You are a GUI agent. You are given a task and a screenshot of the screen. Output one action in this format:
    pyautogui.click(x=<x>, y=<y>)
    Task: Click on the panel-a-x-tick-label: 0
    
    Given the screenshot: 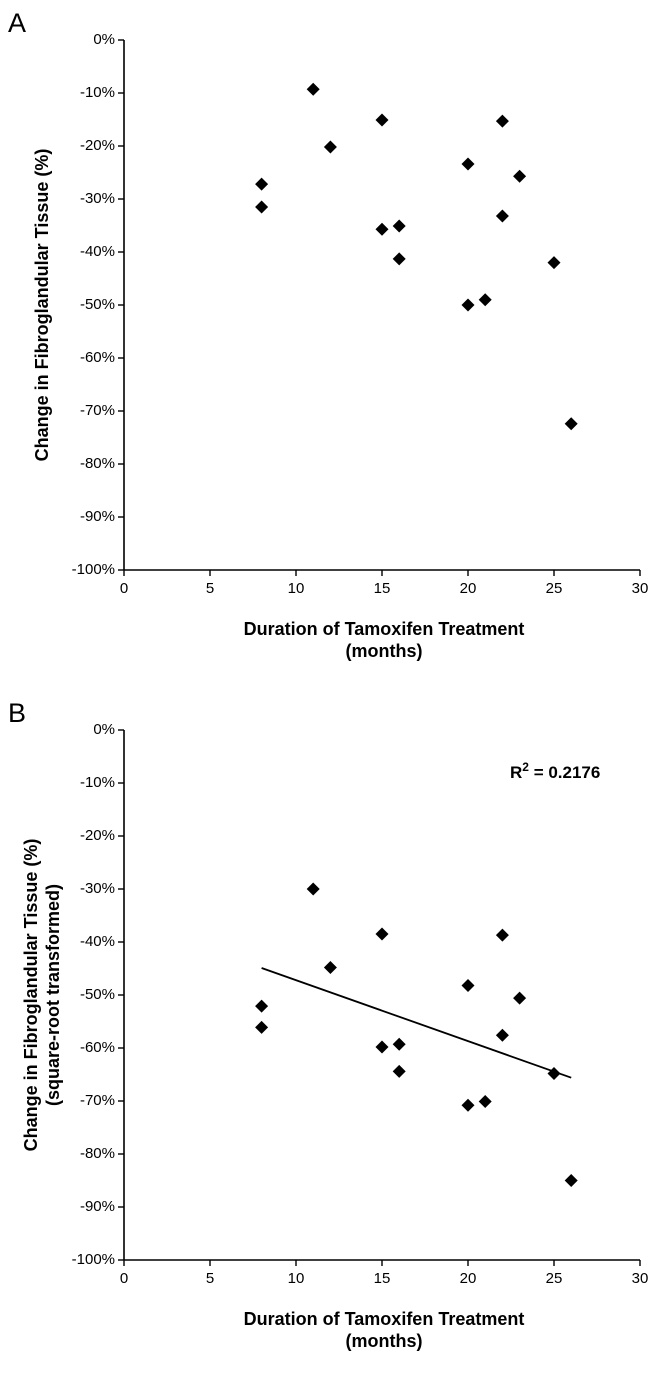 What is the action you would take?
    pyautogui.click(x=124, y=588)
    